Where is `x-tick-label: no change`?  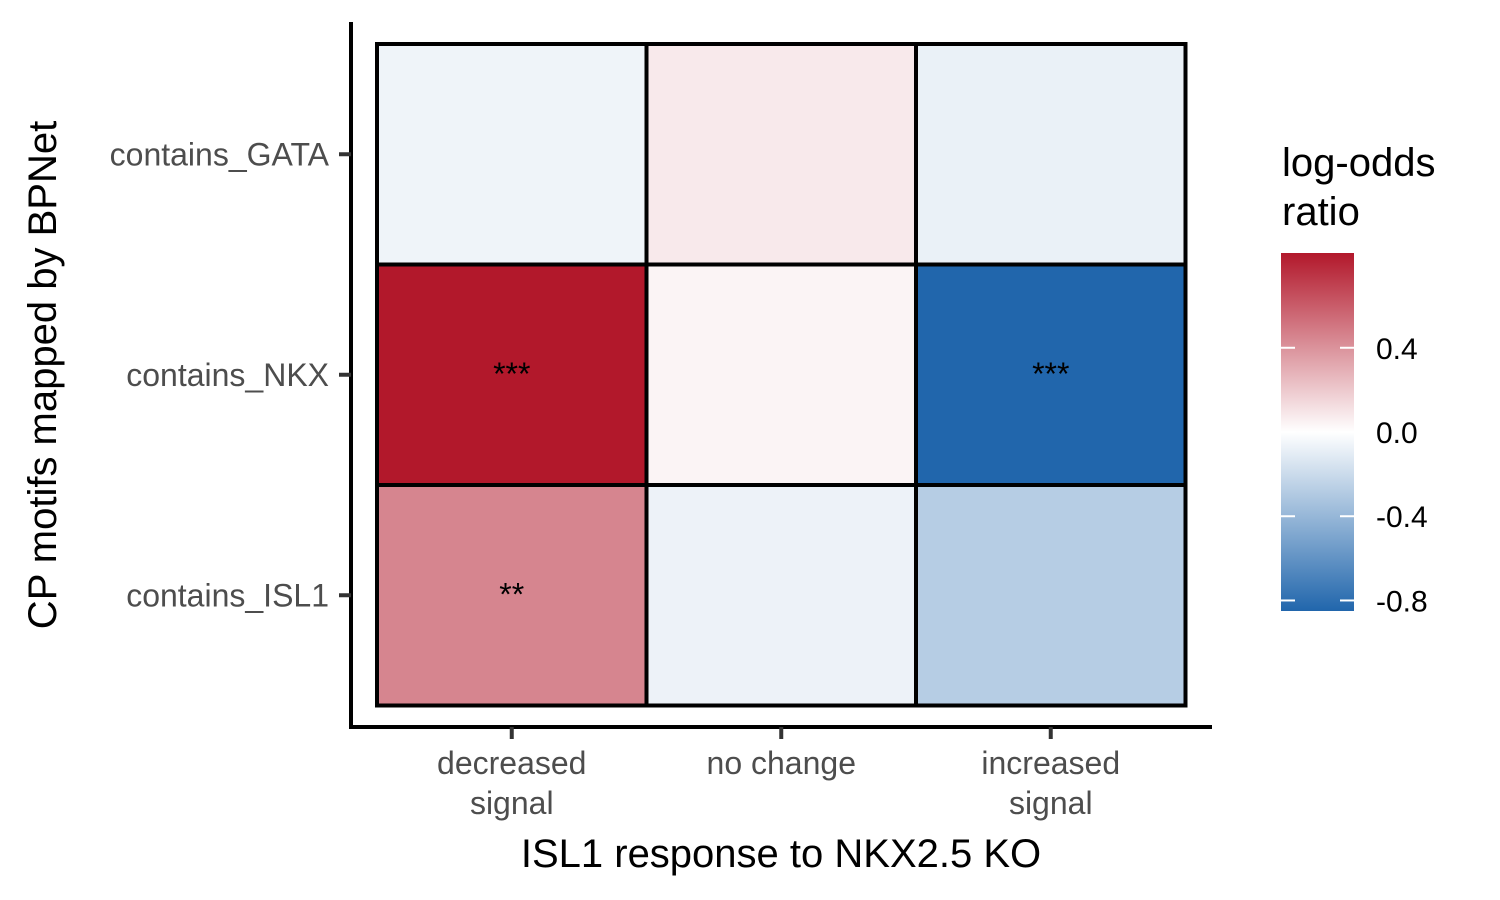
x-tick-label: no change is located at coordinates (781, 763).